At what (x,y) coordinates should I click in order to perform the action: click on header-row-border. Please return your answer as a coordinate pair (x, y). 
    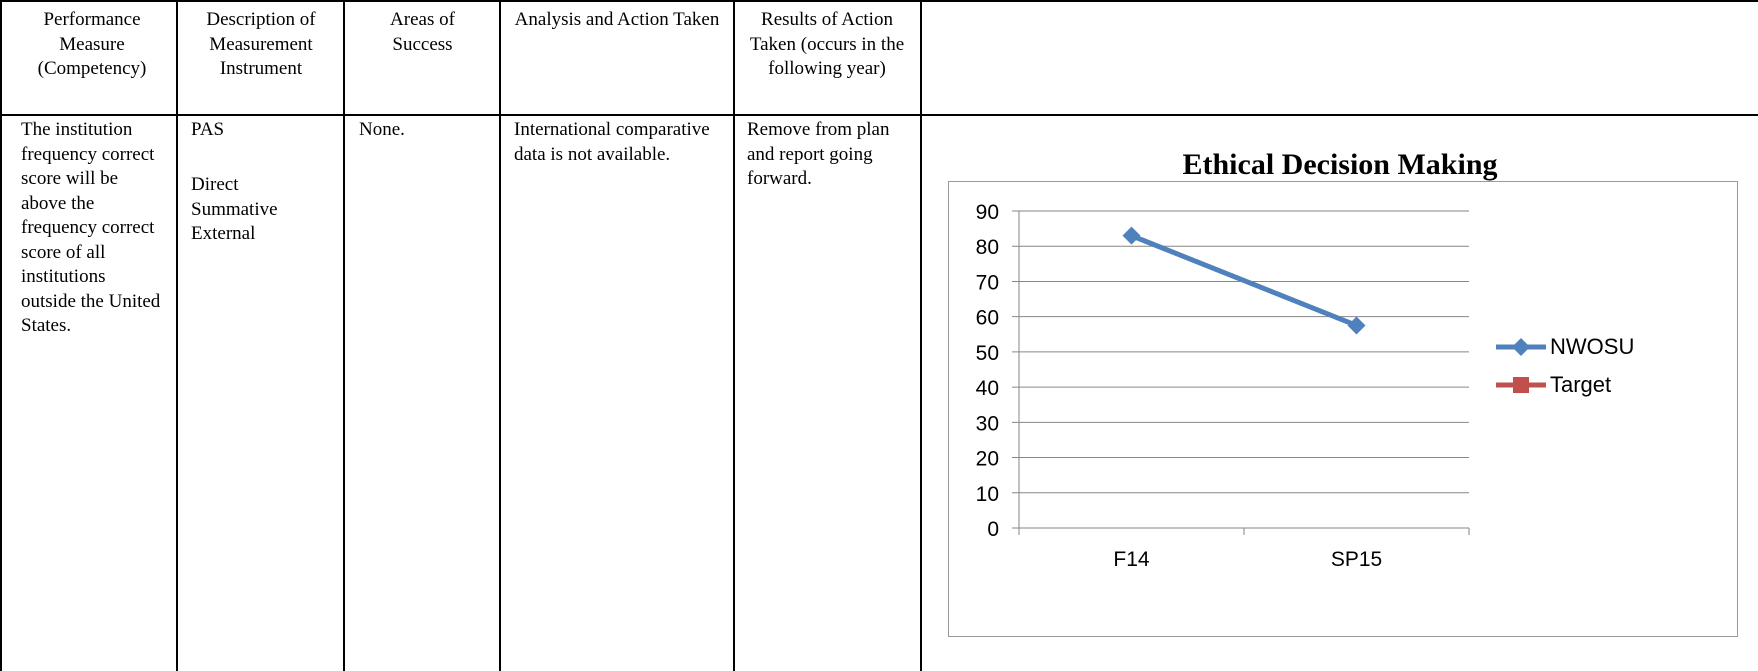
    Looking at the image, I should click on (879, 115).